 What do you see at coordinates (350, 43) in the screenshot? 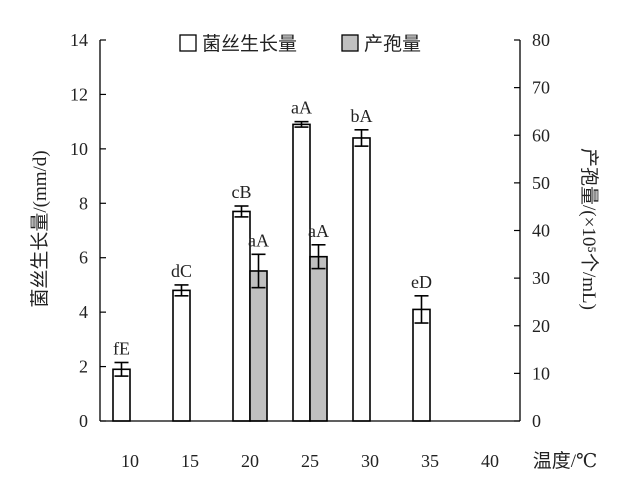
I see `legend-swatch-sporulation` at bounding box center [350, 43].